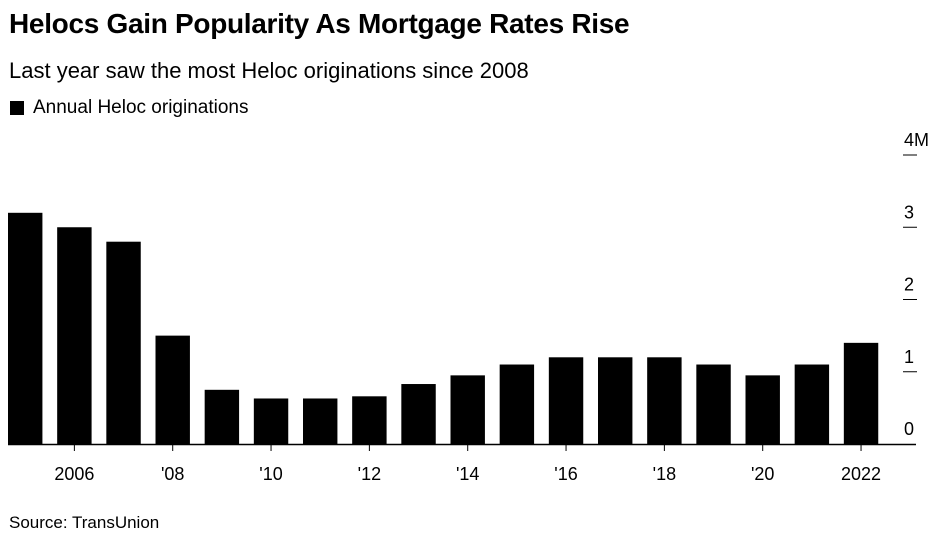 The image size is (943, 546). Describe the element at coordinates (270, 474) in the screenshot. I see `x-tick-label-2010: '10` at that location.